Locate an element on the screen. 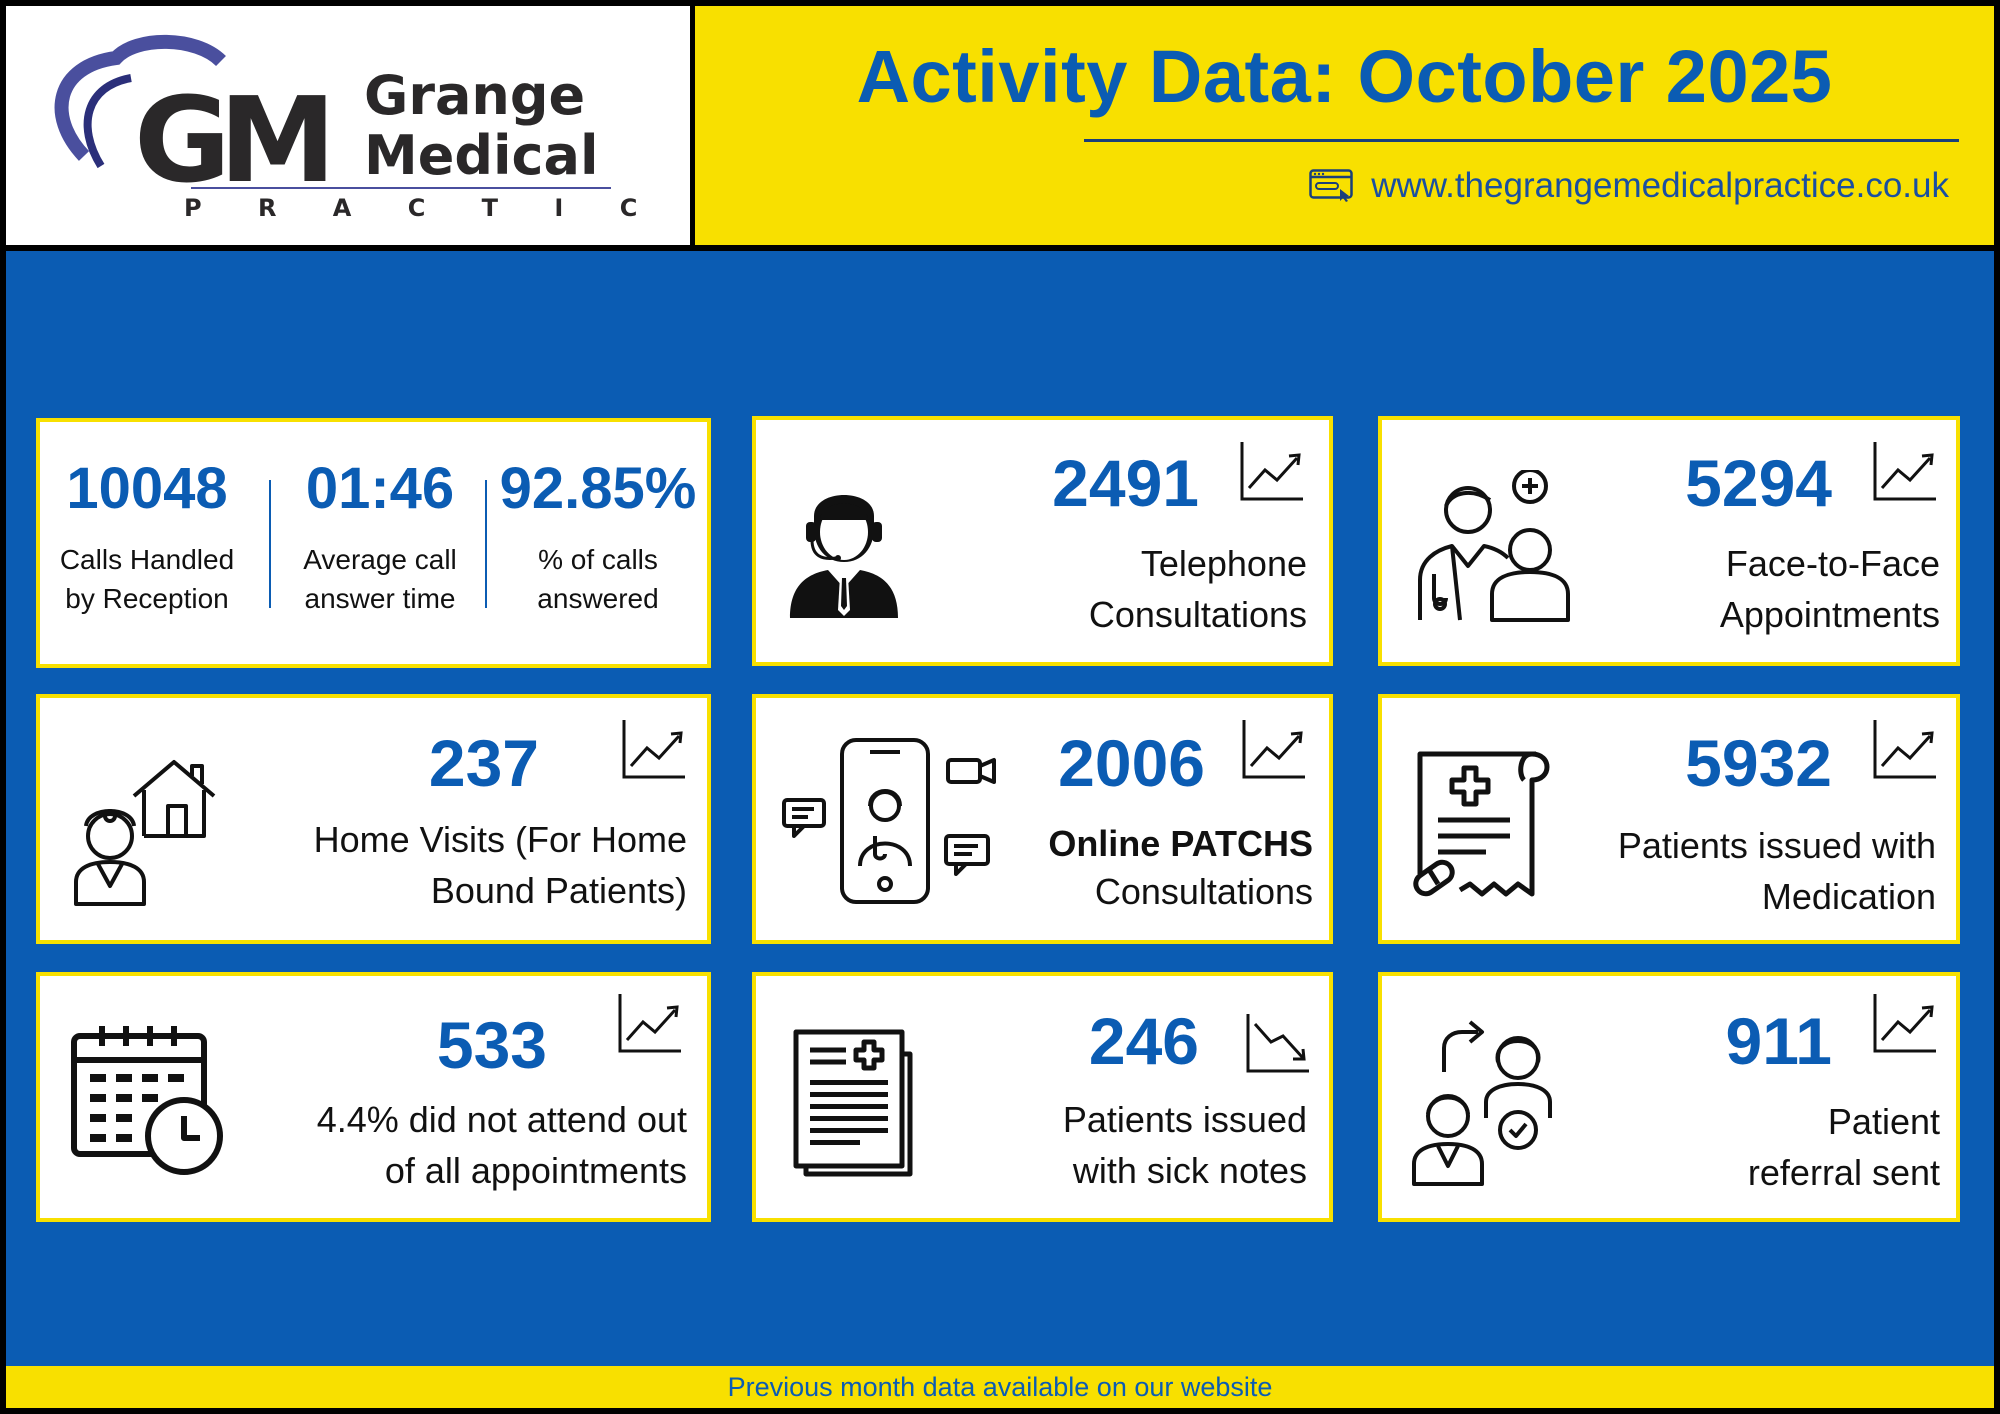  label-line: Patient is located at coordinates (1883, 1121).